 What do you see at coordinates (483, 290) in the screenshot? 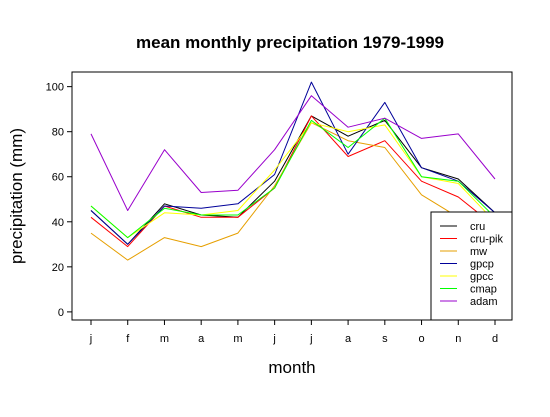
I see `legend-label-cmap: cmap` at bounding box center [483, 290].